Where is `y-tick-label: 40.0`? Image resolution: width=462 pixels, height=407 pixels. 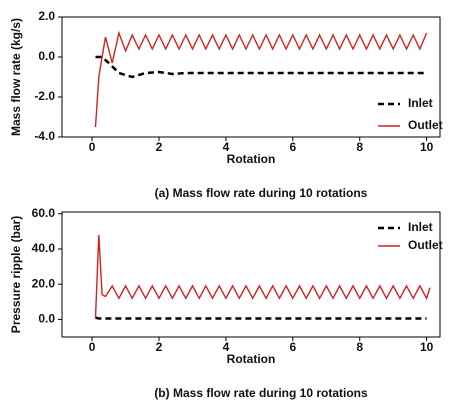
y-tick-label: 40.0 is located at coordinates (44, 248).